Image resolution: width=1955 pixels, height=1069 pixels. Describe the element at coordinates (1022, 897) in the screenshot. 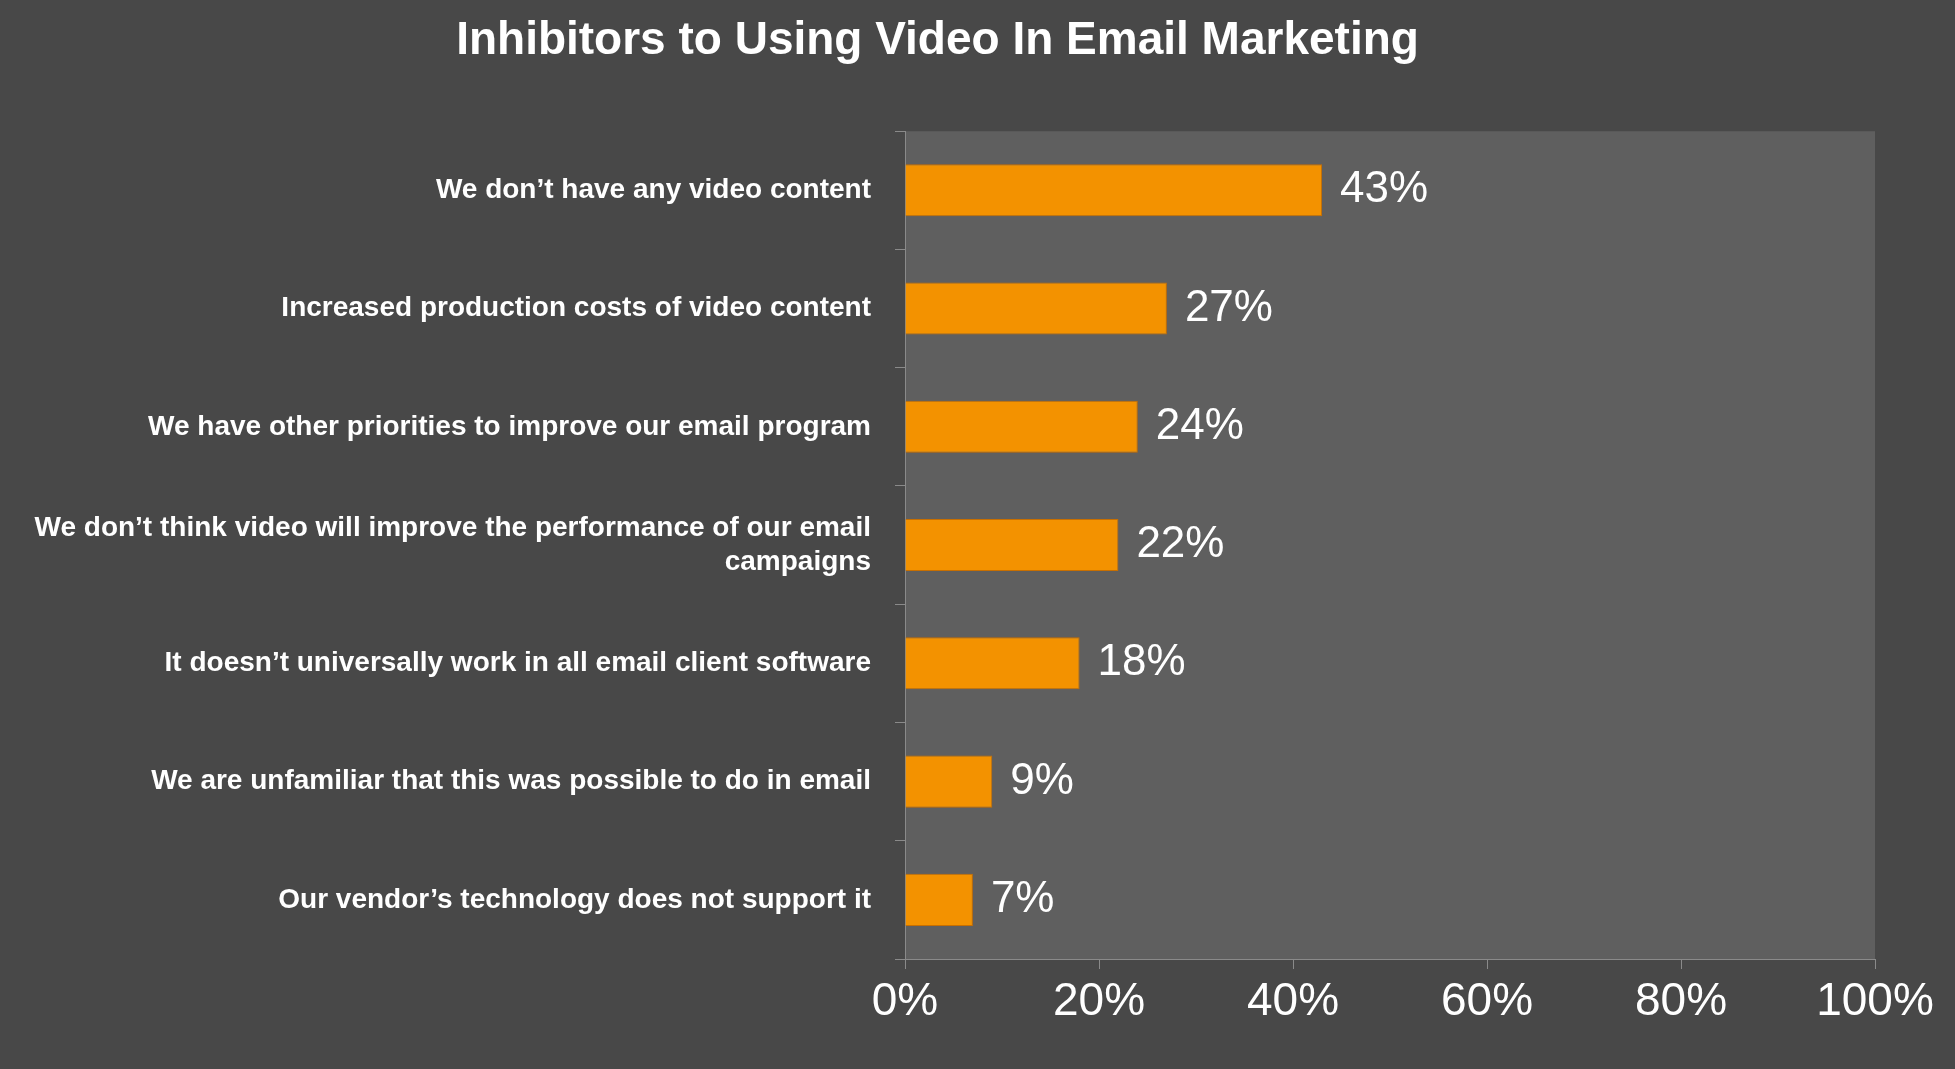

I see `data-label: 7%` at that location.